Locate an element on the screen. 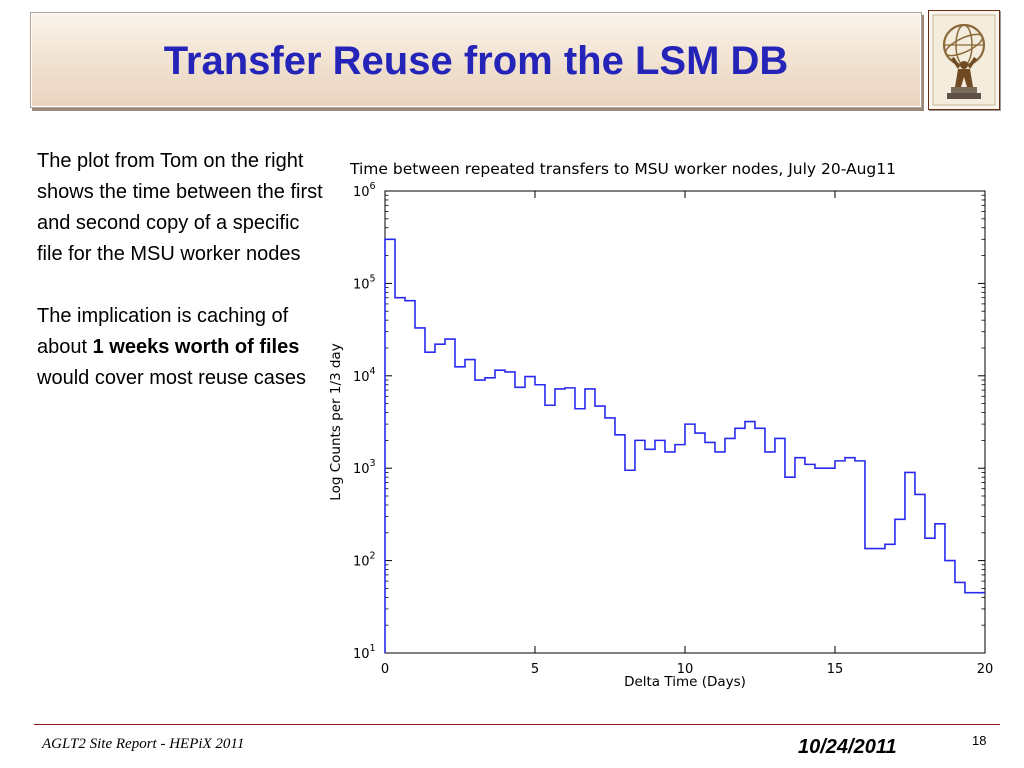 This screenshot has width=1024, height=768. x-tick-label: 10 is located at coordinates (685, 669).